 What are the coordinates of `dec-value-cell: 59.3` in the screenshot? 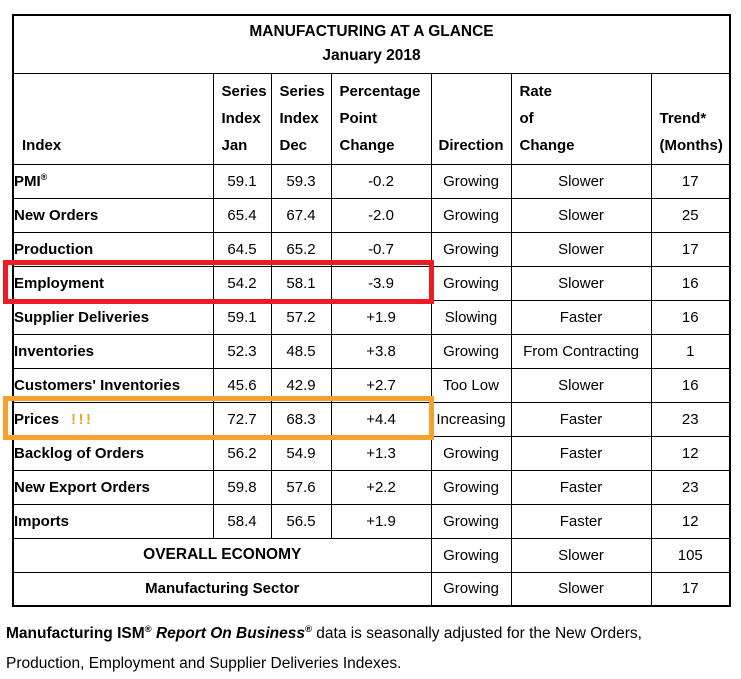 It's located at (301, 181).